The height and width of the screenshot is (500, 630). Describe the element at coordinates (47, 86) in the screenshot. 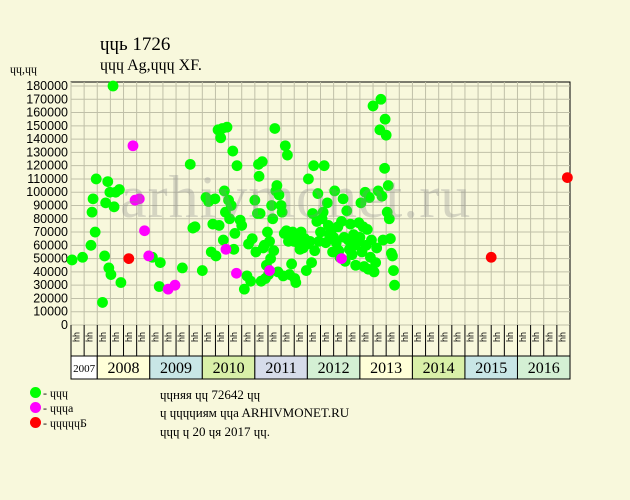

I see `y-tick-label: 180000` at that location.